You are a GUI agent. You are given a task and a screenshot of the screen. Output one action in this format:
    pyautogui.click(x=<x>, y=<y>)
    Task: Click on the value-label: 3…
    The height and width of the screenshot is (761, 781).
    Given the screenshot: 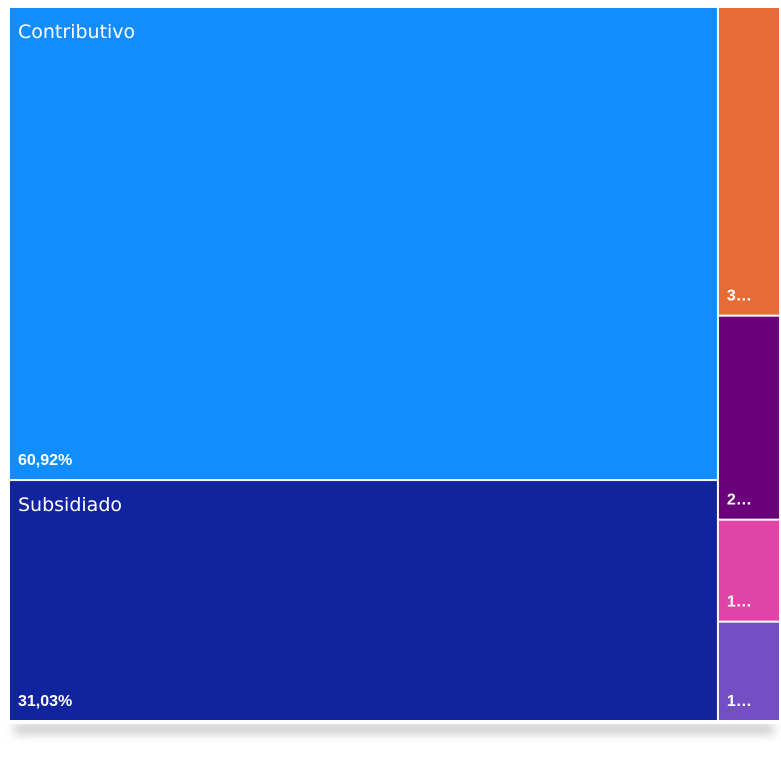 What is the action you would take?
    pyautogui.click(x=739, y=296)
    